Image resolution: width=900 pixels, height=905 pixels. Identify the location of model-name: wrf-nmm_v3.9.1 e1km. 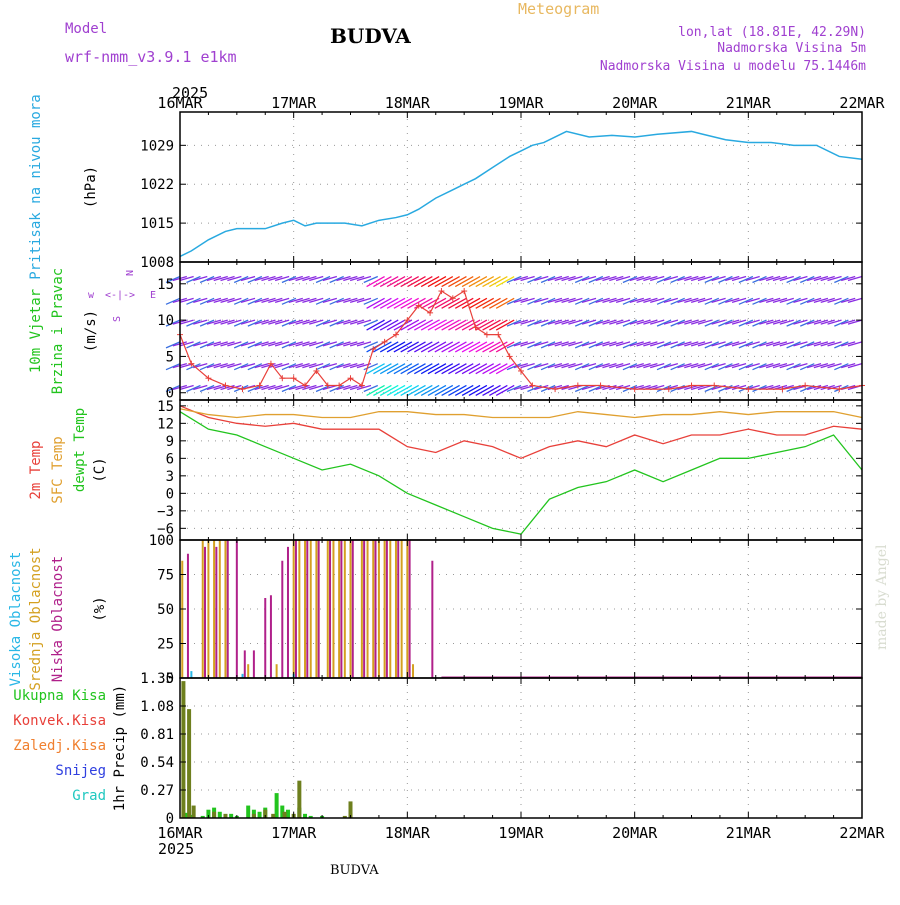
(151, 57).